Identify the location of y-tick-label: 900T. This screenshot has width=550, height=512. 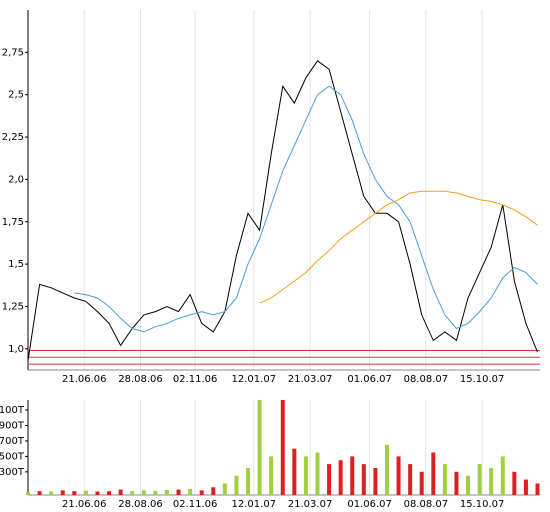
(12, 425).